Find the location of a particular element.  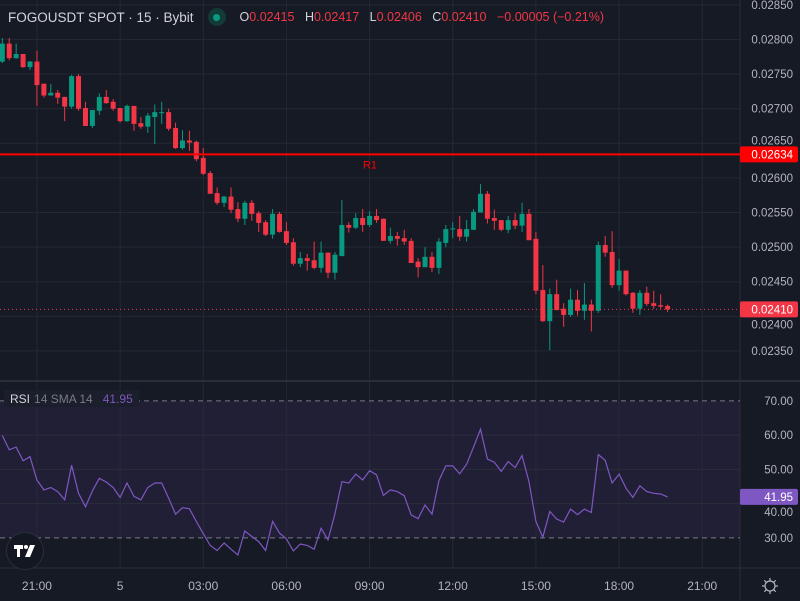

rsi-legend: RSI 14 SMA 14 41.95 is located at coordinates (71, 398).